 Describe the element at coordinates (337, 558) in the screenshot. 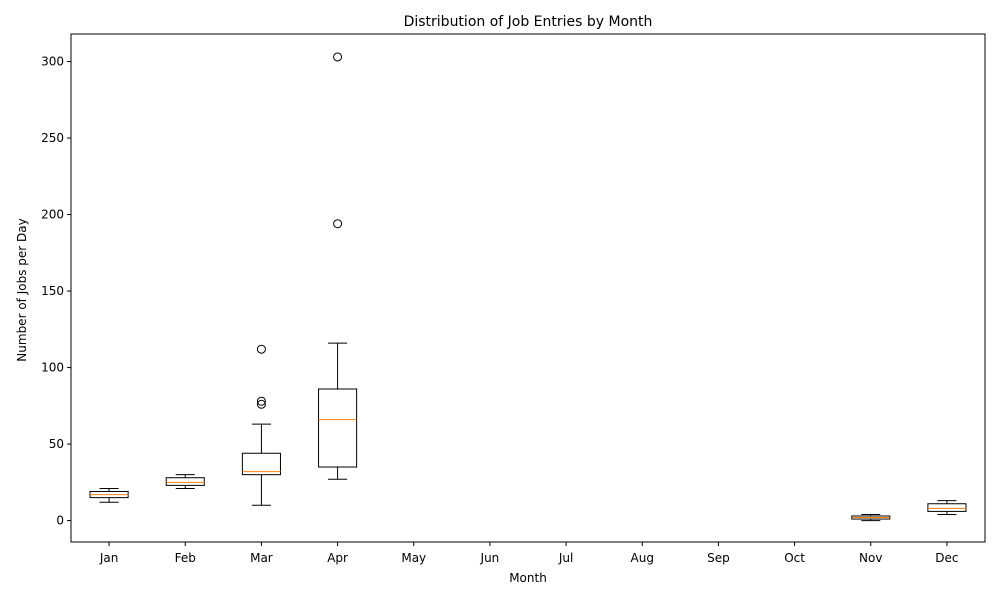

I see `x-tick-label: Apr` at that location.